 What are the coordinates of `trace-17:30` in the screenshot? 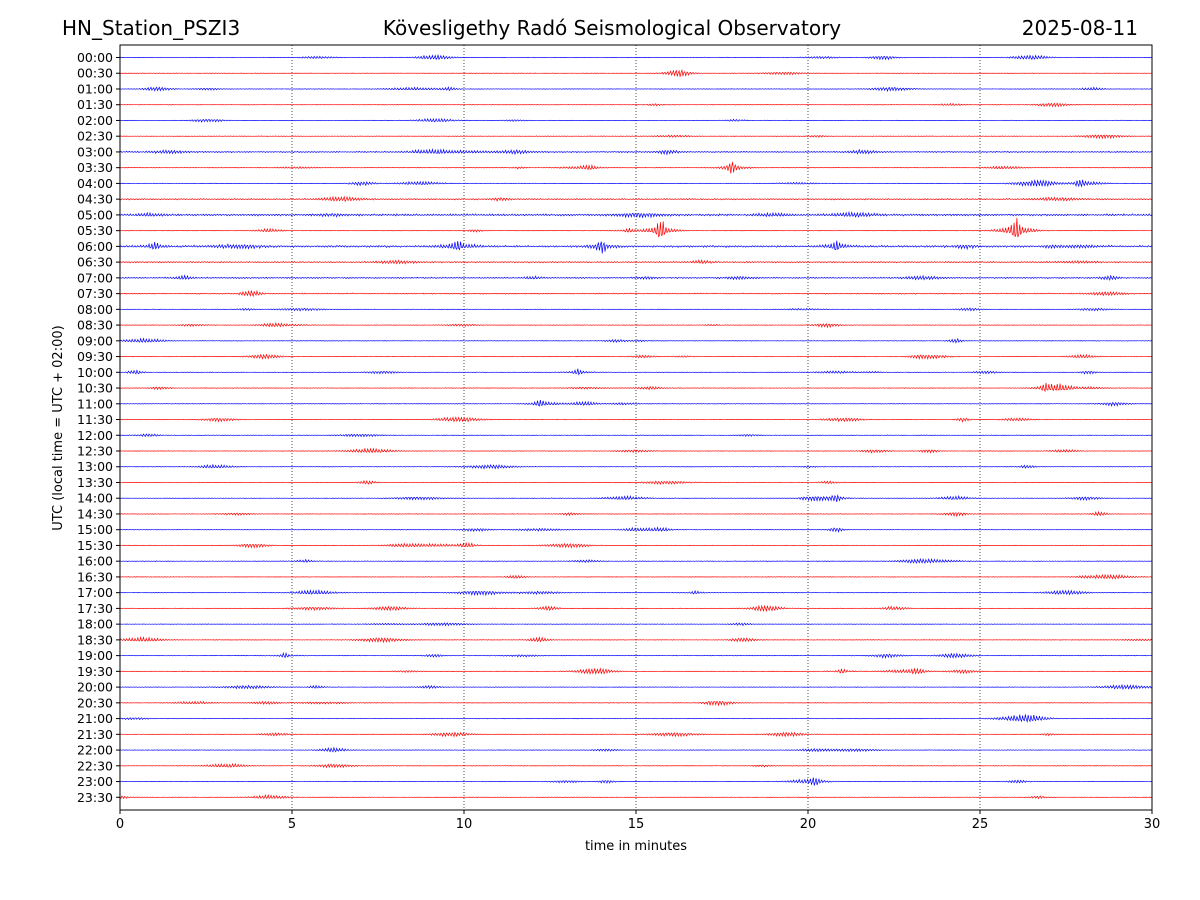 It's located at (636, 608).